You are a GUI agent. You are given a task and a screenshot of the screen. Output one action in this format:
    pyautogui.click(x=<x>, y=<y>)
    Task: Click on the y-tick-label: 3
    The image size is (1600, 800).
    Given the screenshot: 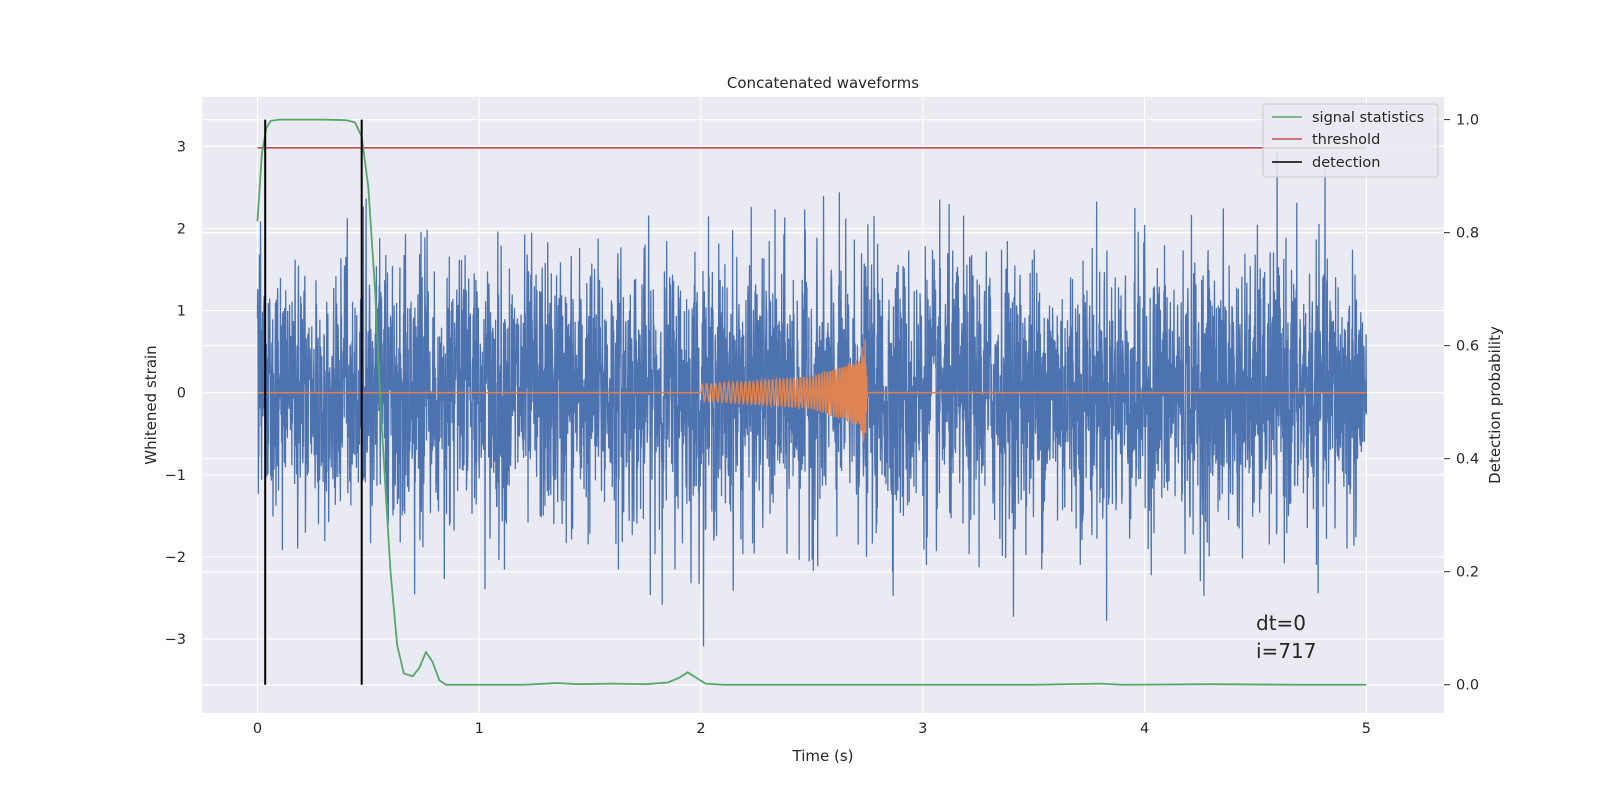 What is the action you would take?
    pyautogui.click(x=181, y=147)
    